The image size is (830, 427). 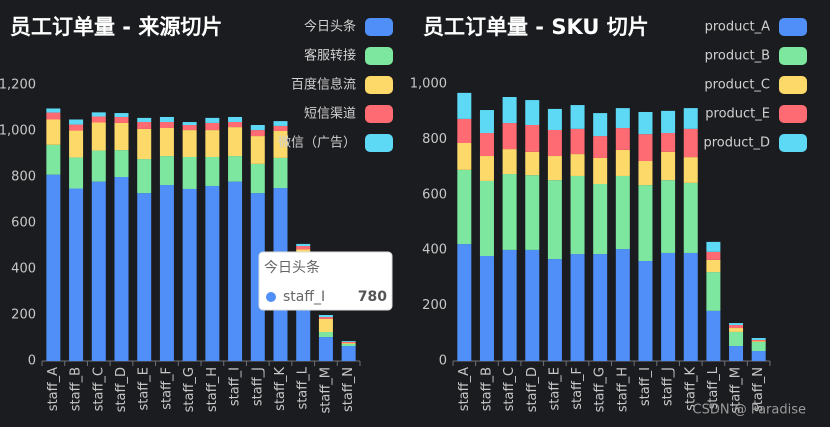 I want to click on legend-label: product_C, so click(x=737, y=85).